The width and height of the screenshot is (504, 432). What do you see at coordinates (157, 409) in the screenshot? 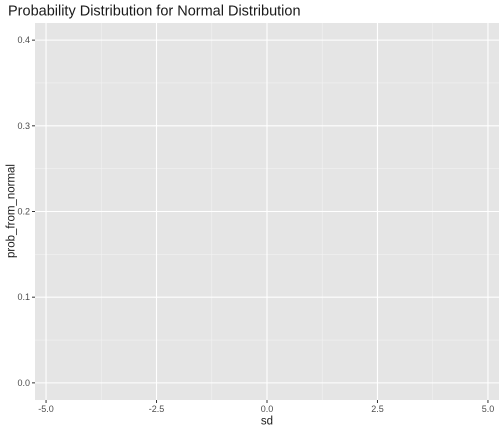
I see `x-tick-label: -2.5` at bounding box center [157, 409].